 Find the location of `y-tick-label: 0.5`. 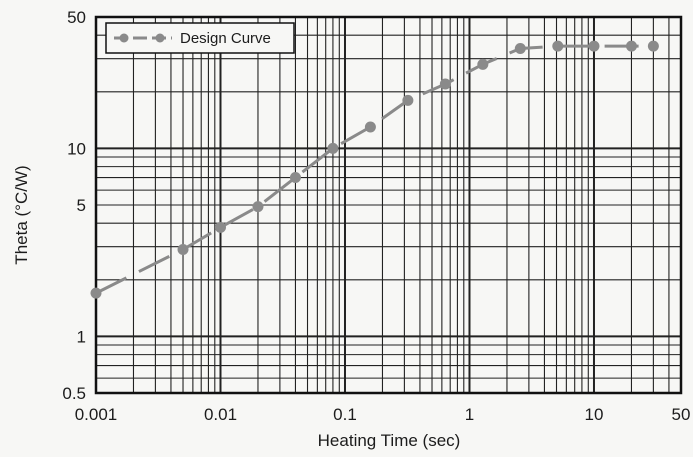

y-tick-label: 0.5 is located at coordinates (74, 393).